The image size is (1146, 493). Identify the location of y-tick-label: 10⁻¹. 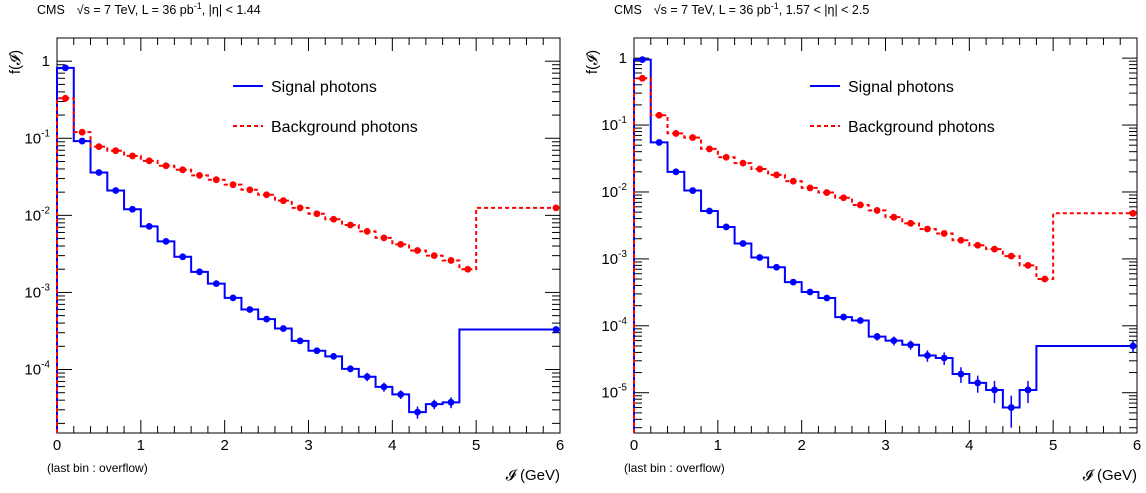
(614, 124).